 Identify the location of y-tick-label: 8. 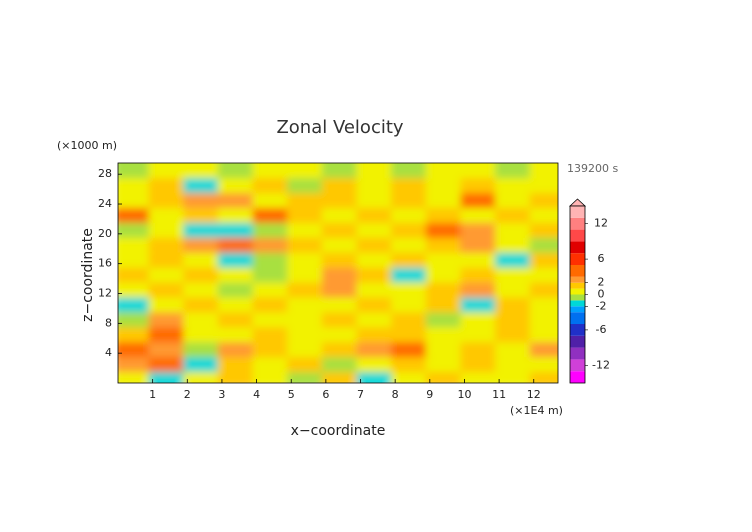
(108, 322).